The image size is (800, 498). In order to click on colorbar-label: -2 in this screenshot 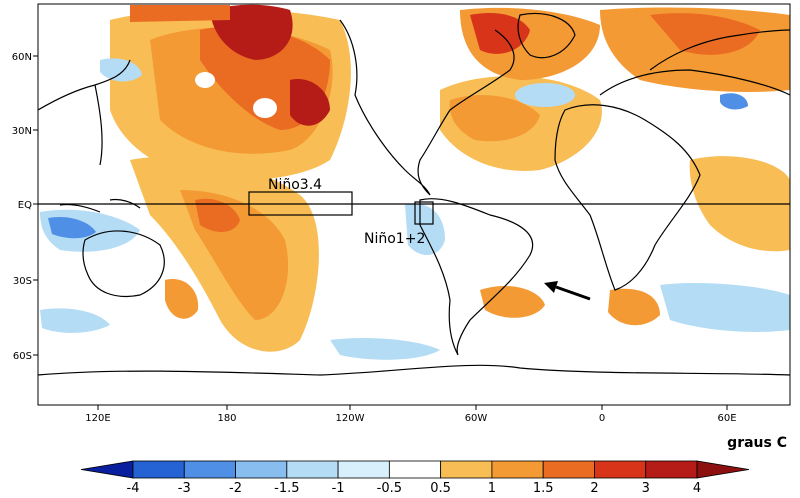, I will do `click(235, 488)`.